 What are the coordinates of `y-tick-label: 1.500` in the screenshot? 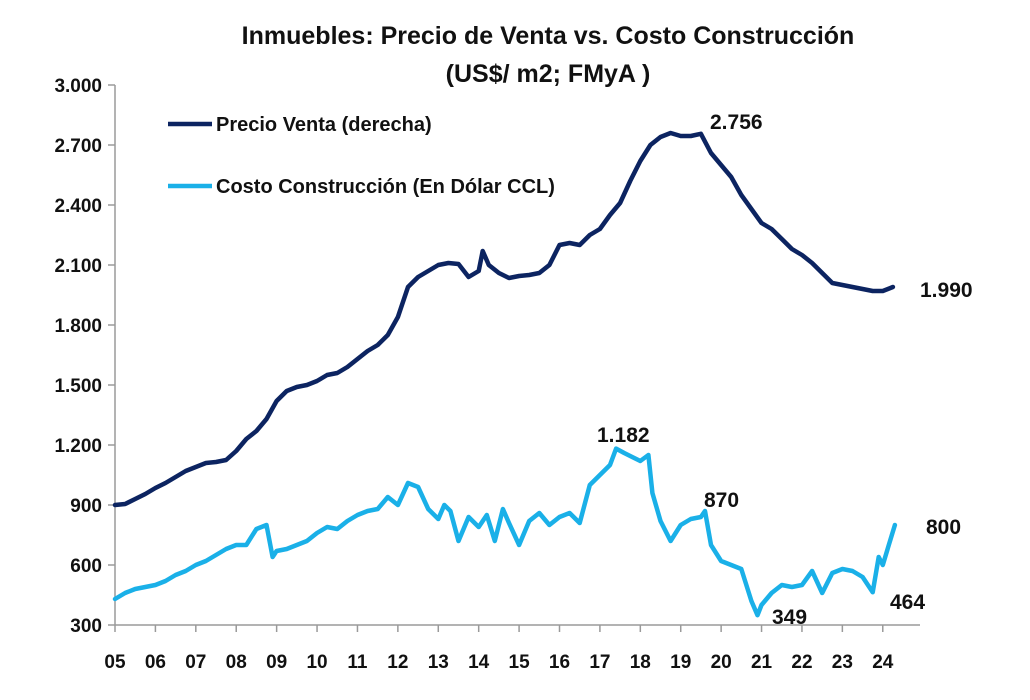 It's located at (78, 386).